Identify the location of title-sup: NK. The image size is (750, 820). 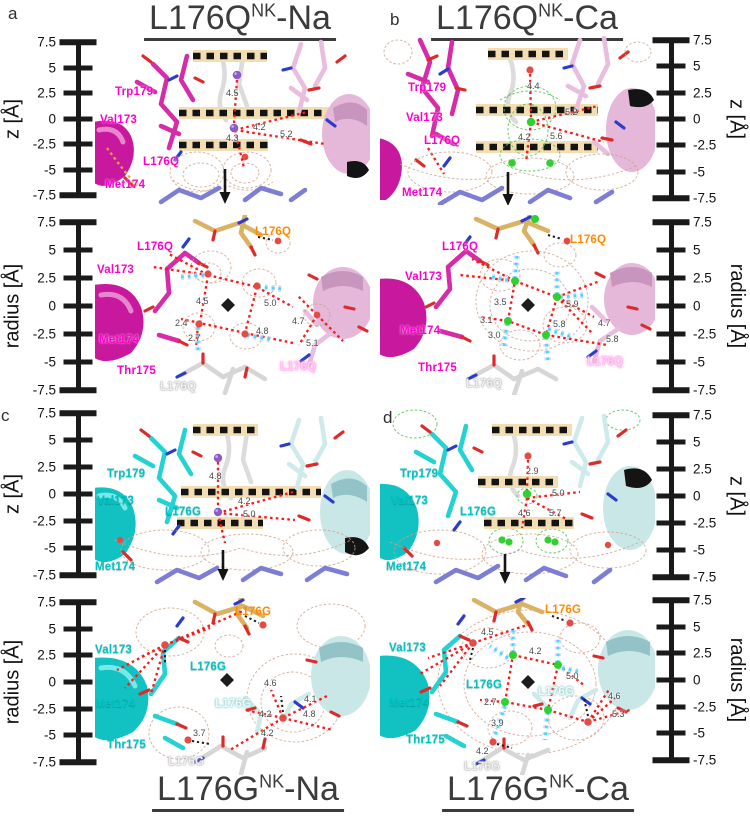
(562, 781).